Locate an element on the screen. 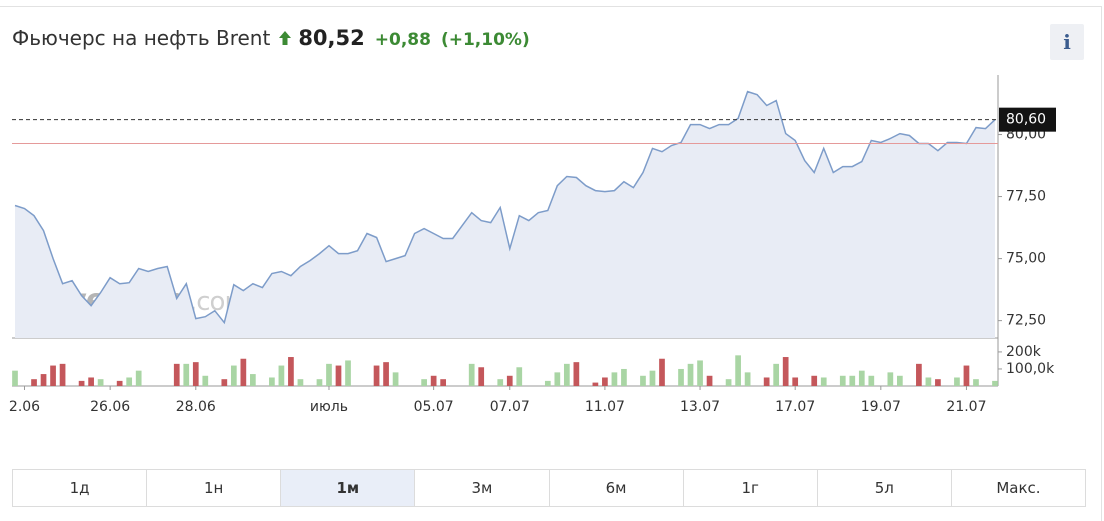  timeframe-button: 6м is located at coordinates (615, 488).